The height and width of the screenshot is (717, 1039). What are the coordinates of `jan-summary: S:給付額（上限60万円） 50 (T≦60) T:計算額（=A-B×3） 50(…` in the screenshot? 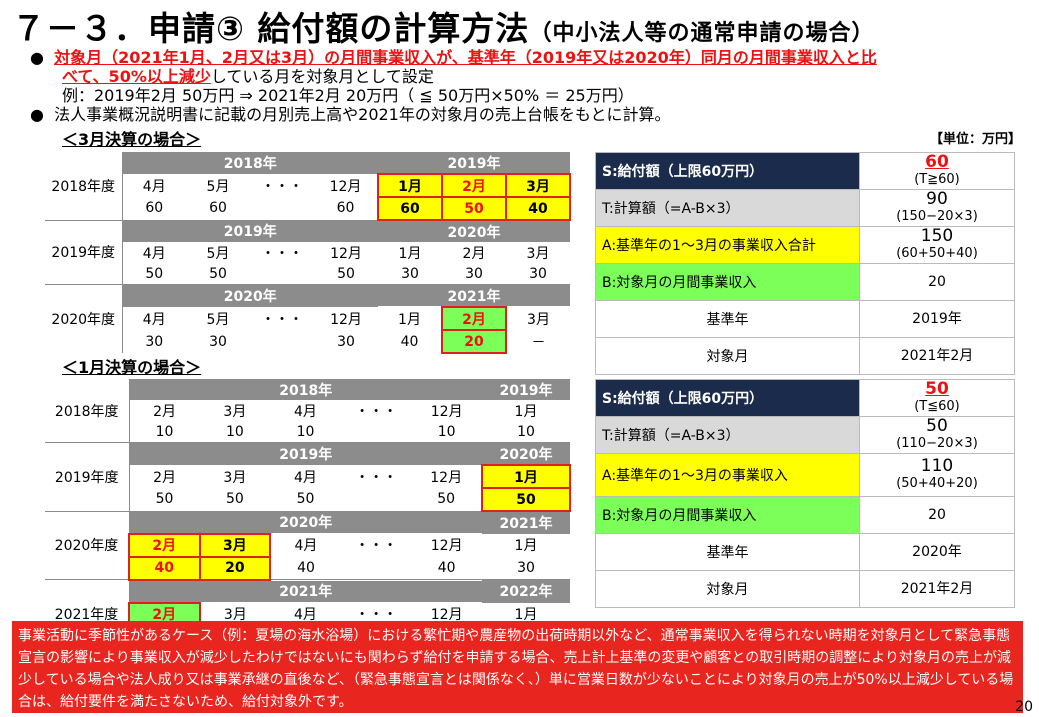 It's located at (805, 493).